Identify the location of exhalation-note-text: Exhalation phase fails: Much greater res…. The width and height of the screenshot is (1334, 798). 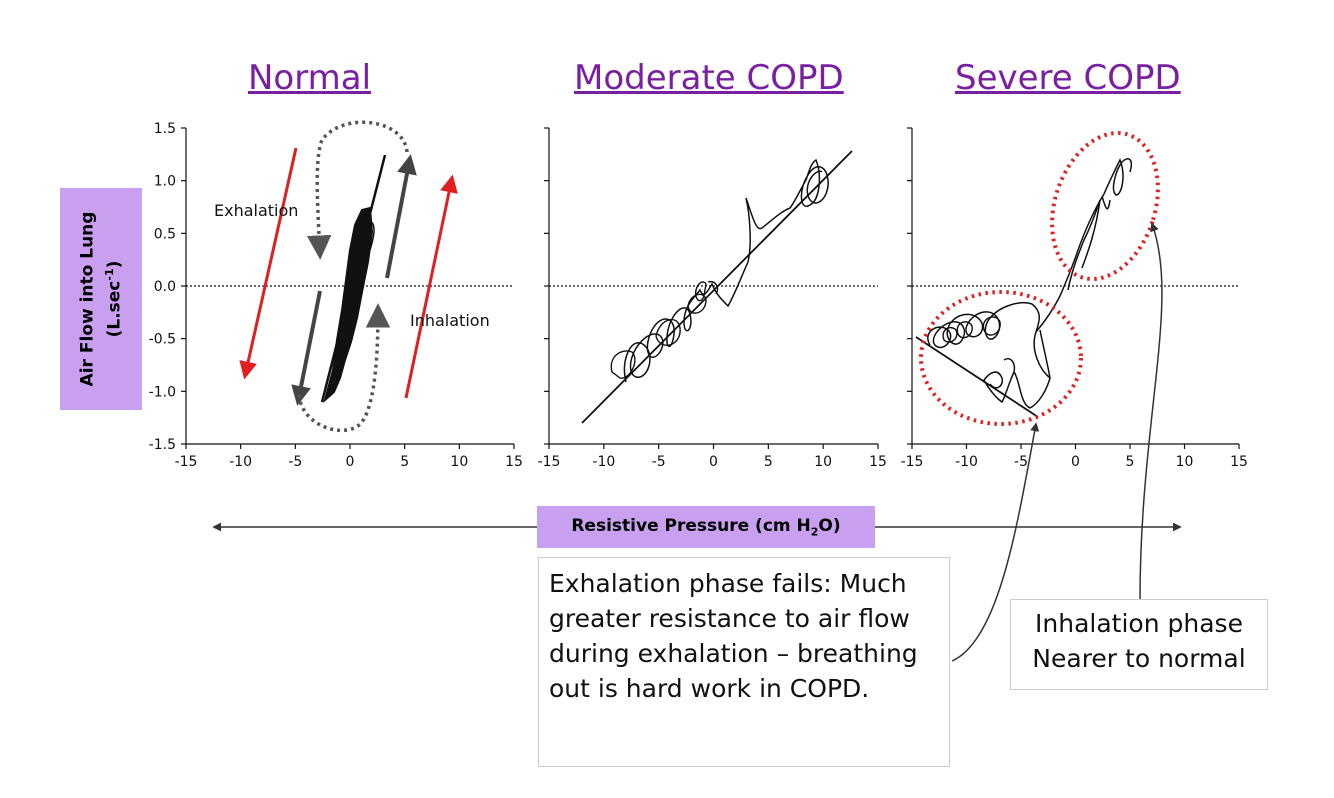
(733, 636).